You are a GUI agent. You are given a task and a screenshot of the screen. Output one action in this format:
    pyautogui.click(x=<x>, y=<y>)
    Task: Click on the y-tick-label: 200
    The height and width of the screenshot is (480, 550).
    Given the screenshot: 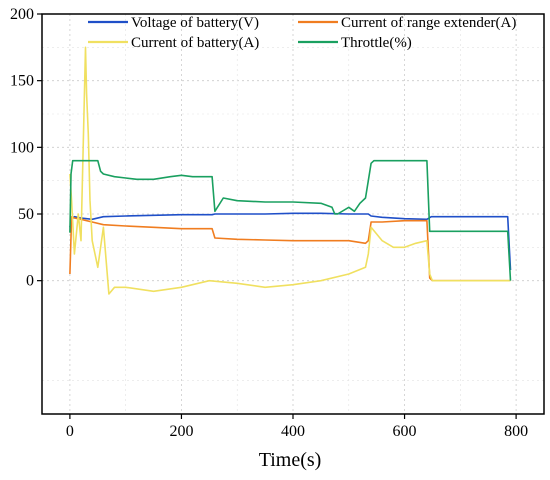 What is the action you would take?
    pyautogui.click(x=22, y=14)
    